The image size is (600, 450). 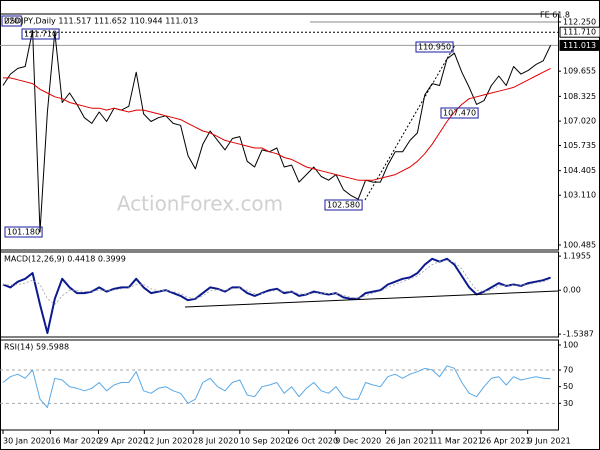 I want to click on y-tick-label: 0.00, so click(x=572, y=290).